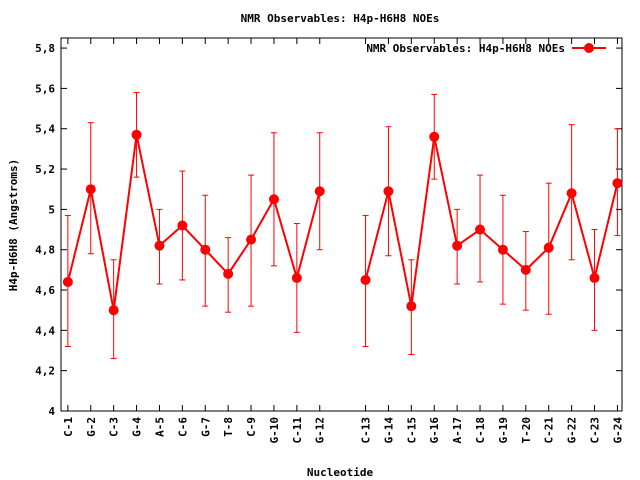 Image resolution: width=640 pixels, height=480 pixels. What do you see at coordinates (45, 48) in the screenshot?
I see `y-tick-label: 5,8` at bounding box center [45, 48].